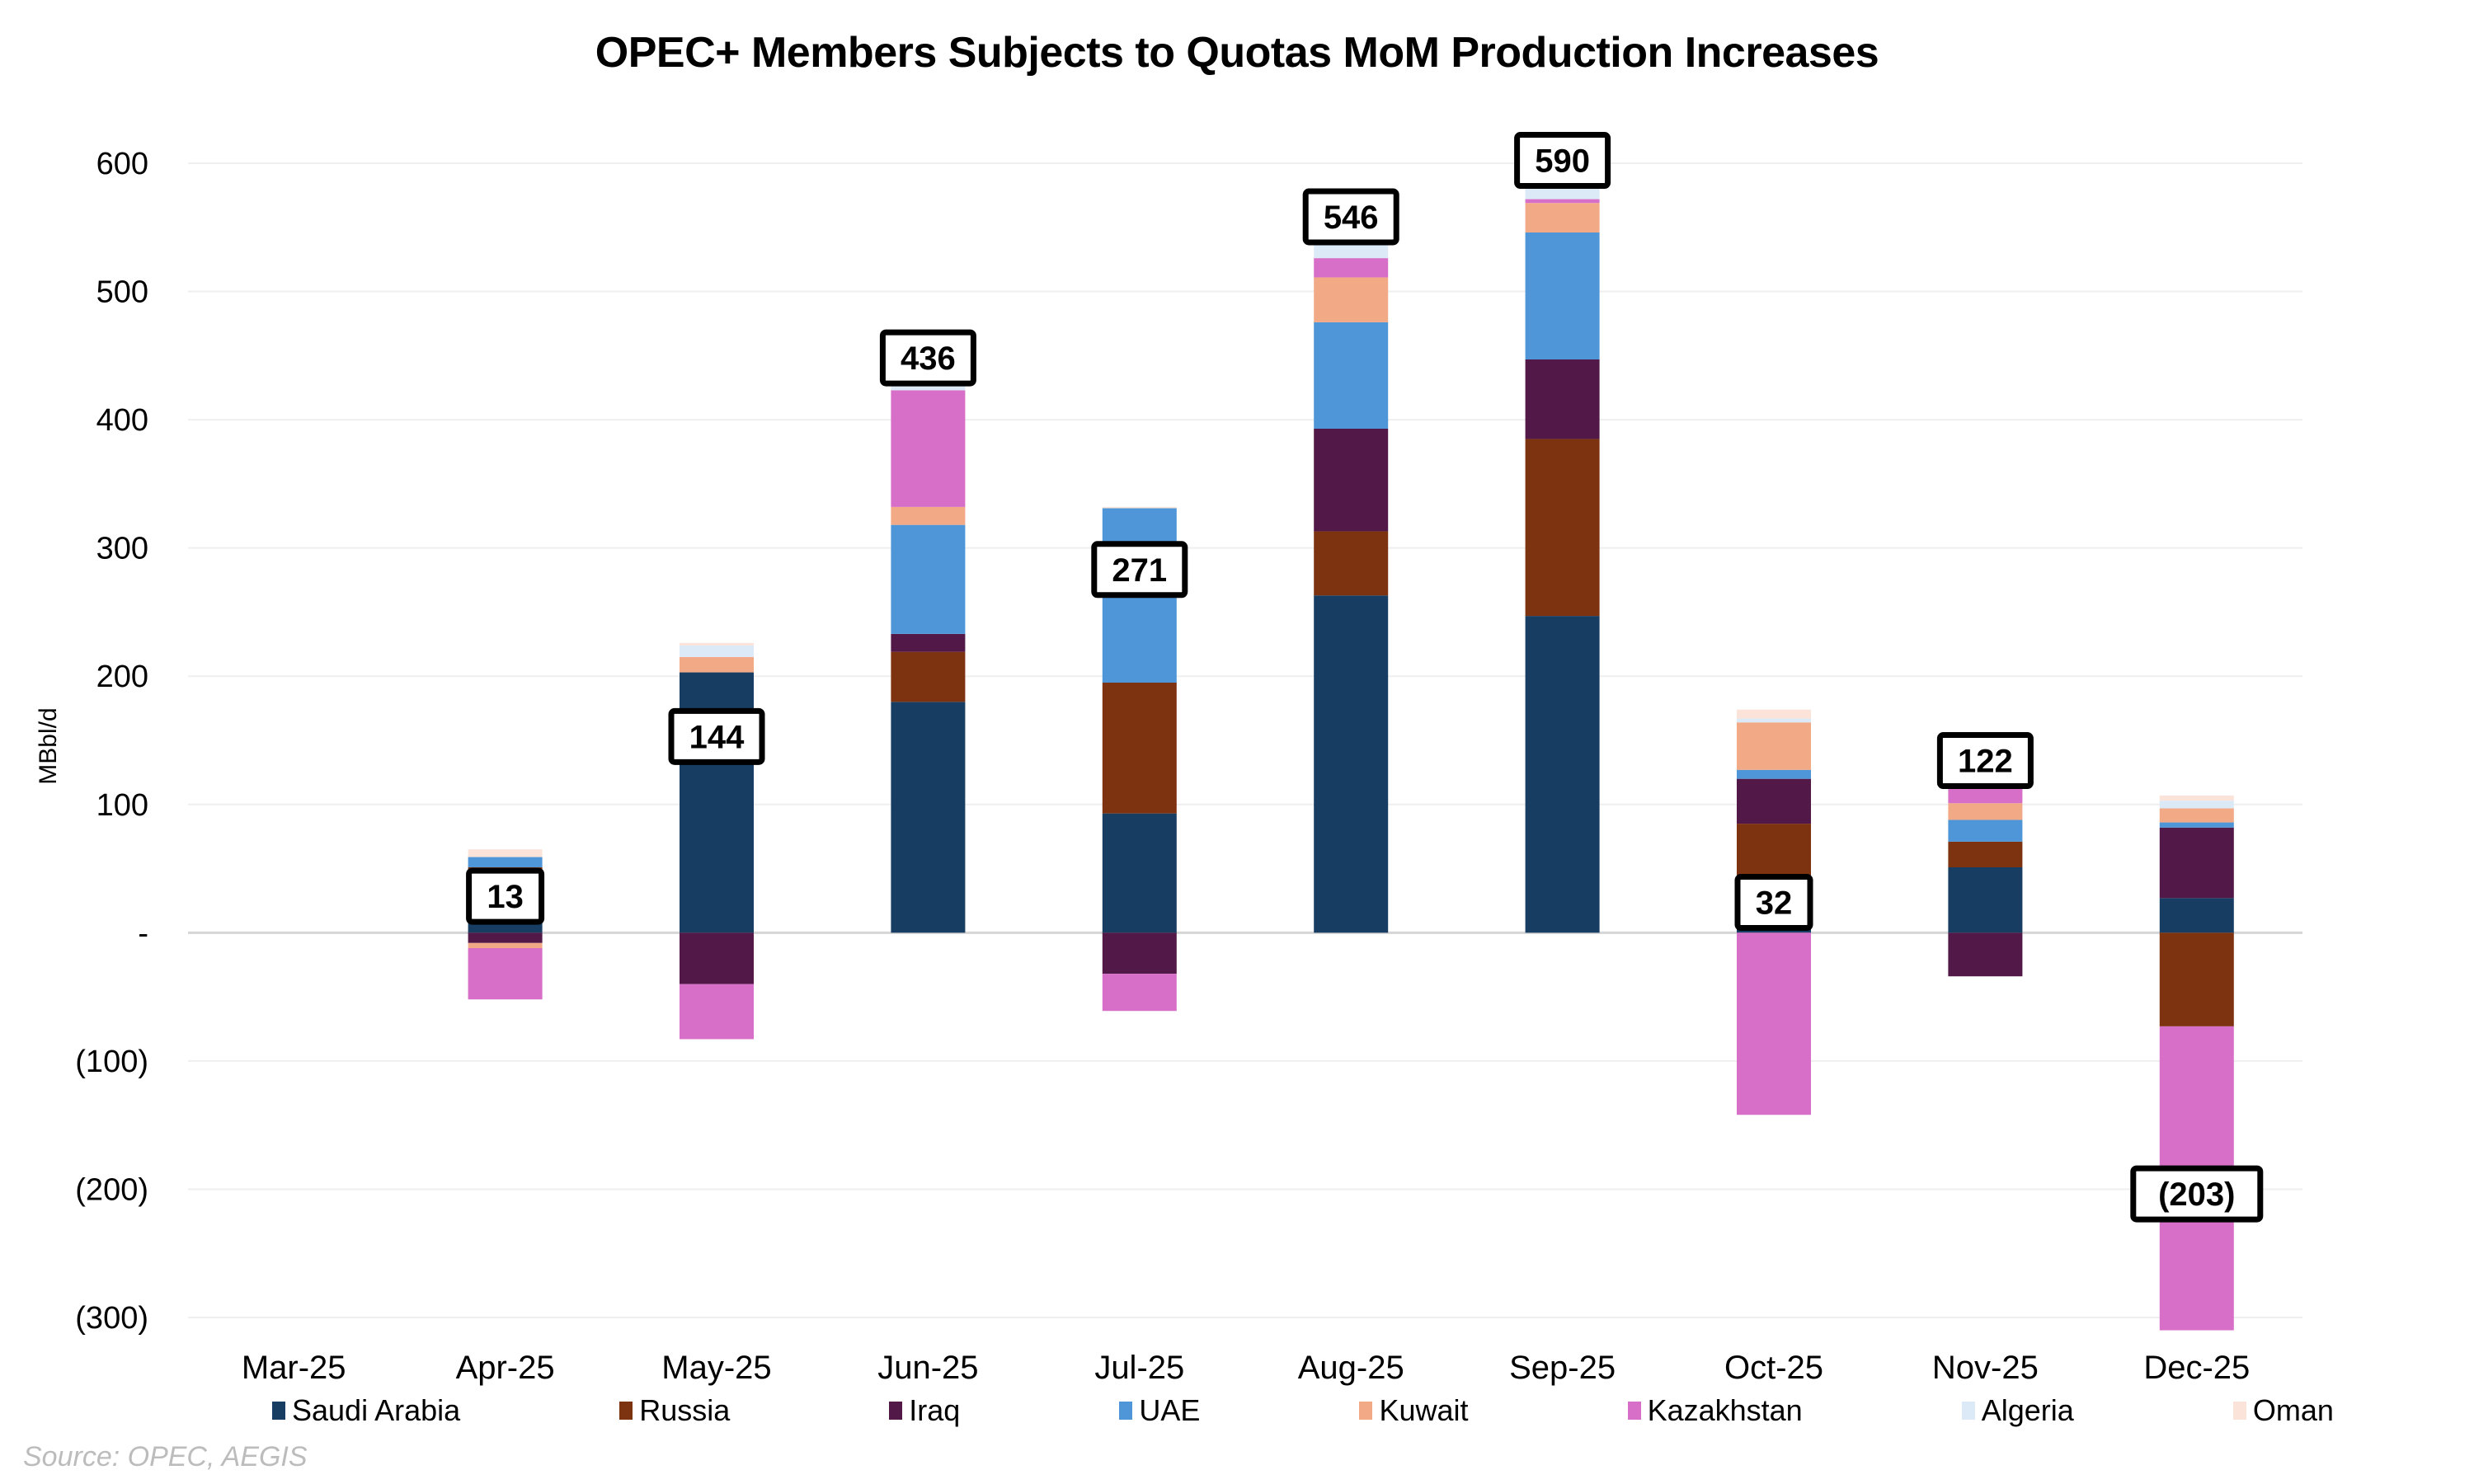 The width and height of the screenshot is (2474, 1484). Describe the element at coordinates (111, 1189) in the screenshot. I see `y-tick-label: (200)` at that location.